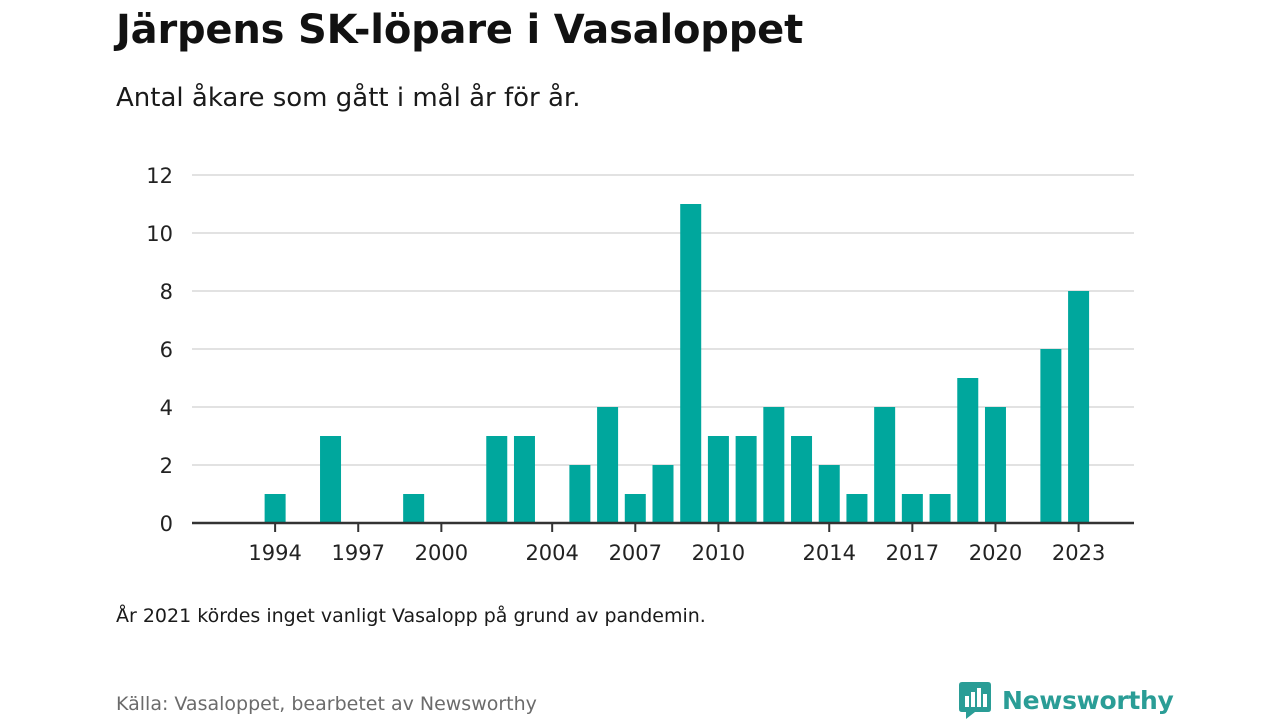 This screenshot has height=720, width=1280. Describe the element at coordinates (885, 465) in the screenshot. I see `bar-2016` at that location.